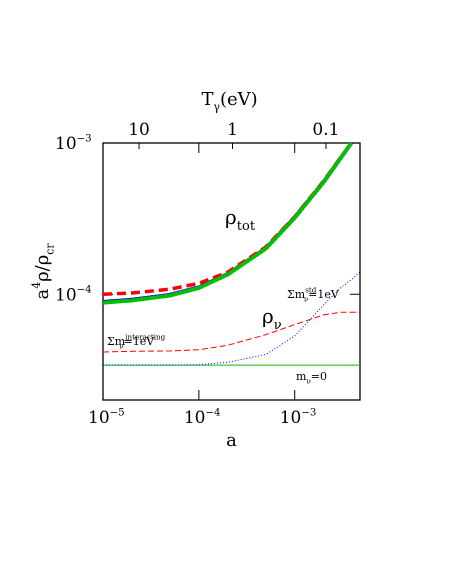  I want to click on annotation: mν=0, so click(311, 377).